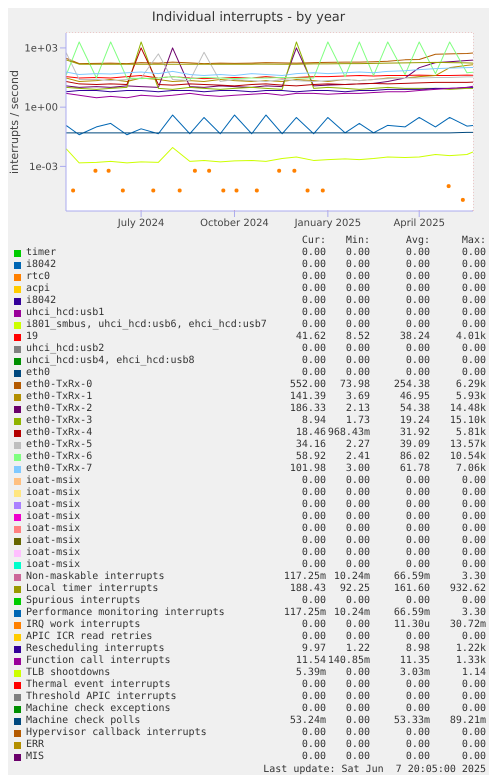 This screenshot has height=784, width=497. What do you see at coordinates (35, 745) in the screenshot?
I see `legend-label: ERR` at bounding box center [35, 745].